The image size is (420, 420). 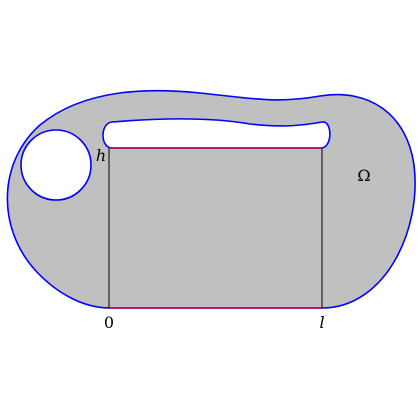 I want to click on length-label: l, so click(x=321, y=322).